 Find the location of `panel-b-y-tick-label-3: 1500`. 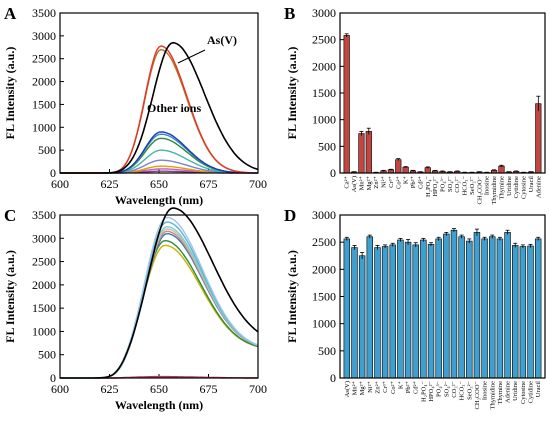

panel-b-y-tick-label-3: 1500 is located at coordinates (324, 93).